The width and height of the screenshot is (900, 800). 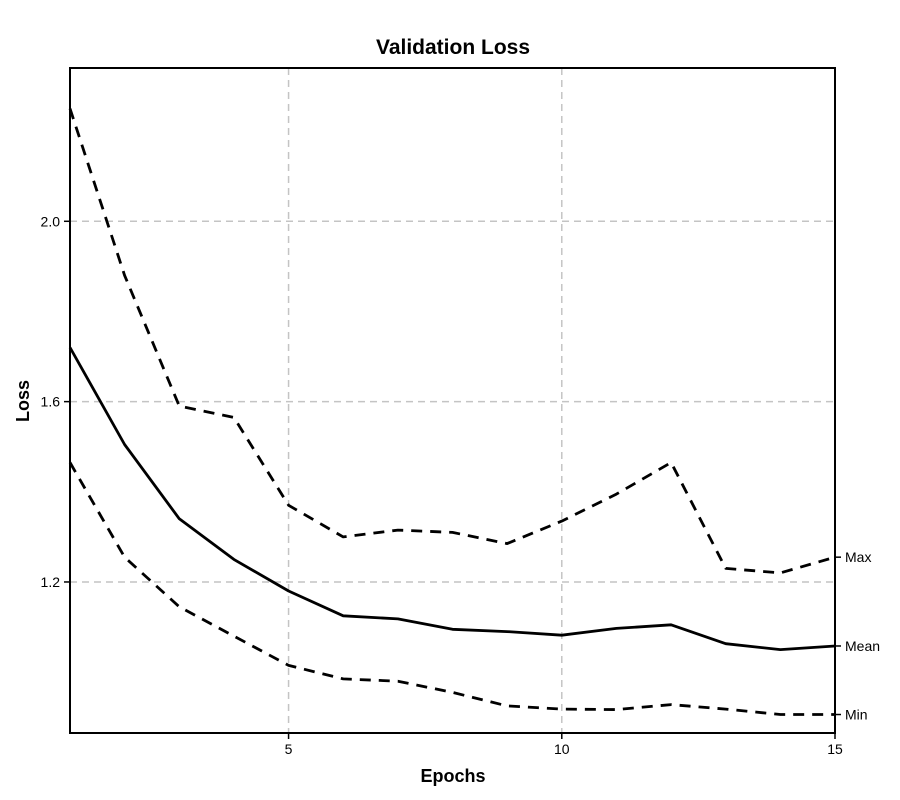 What do you see at coordinates (51, 582) in the screenshot?
I see `y-tick-label: 1.2` at bounding box center [51, 582].